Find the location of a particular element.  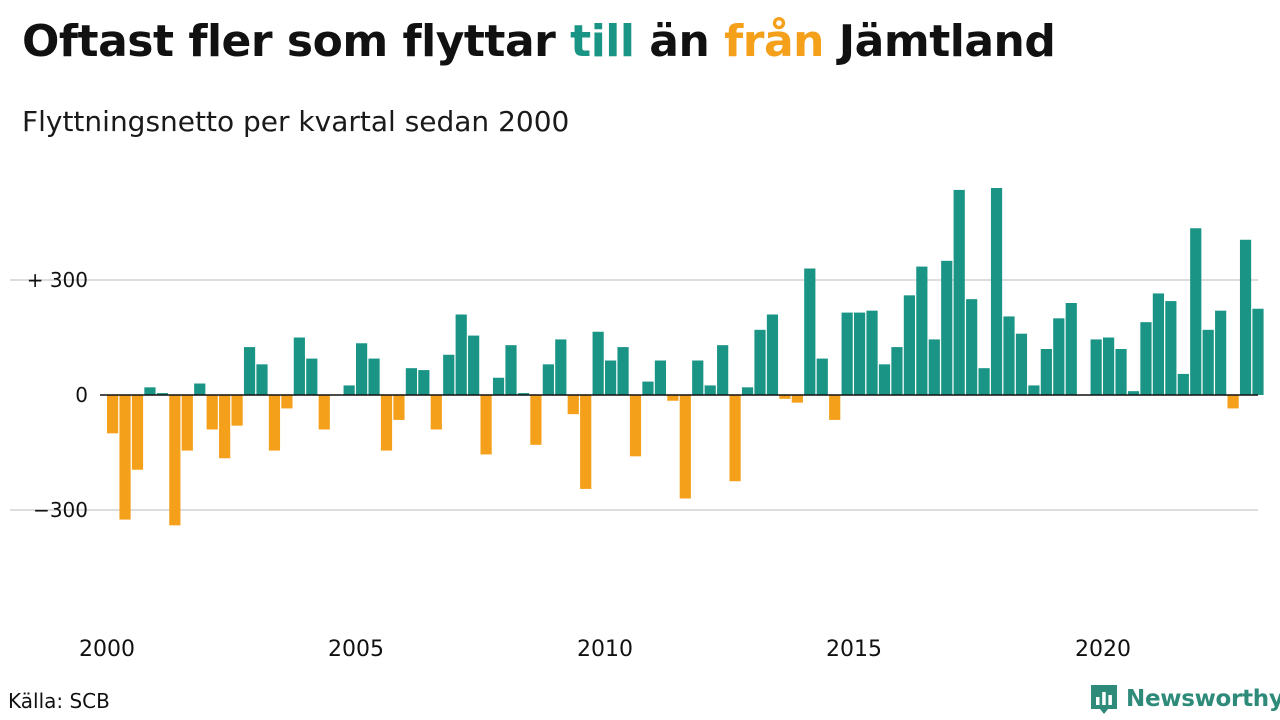

bar-2014Q4 is located at coordinates (847, 353).